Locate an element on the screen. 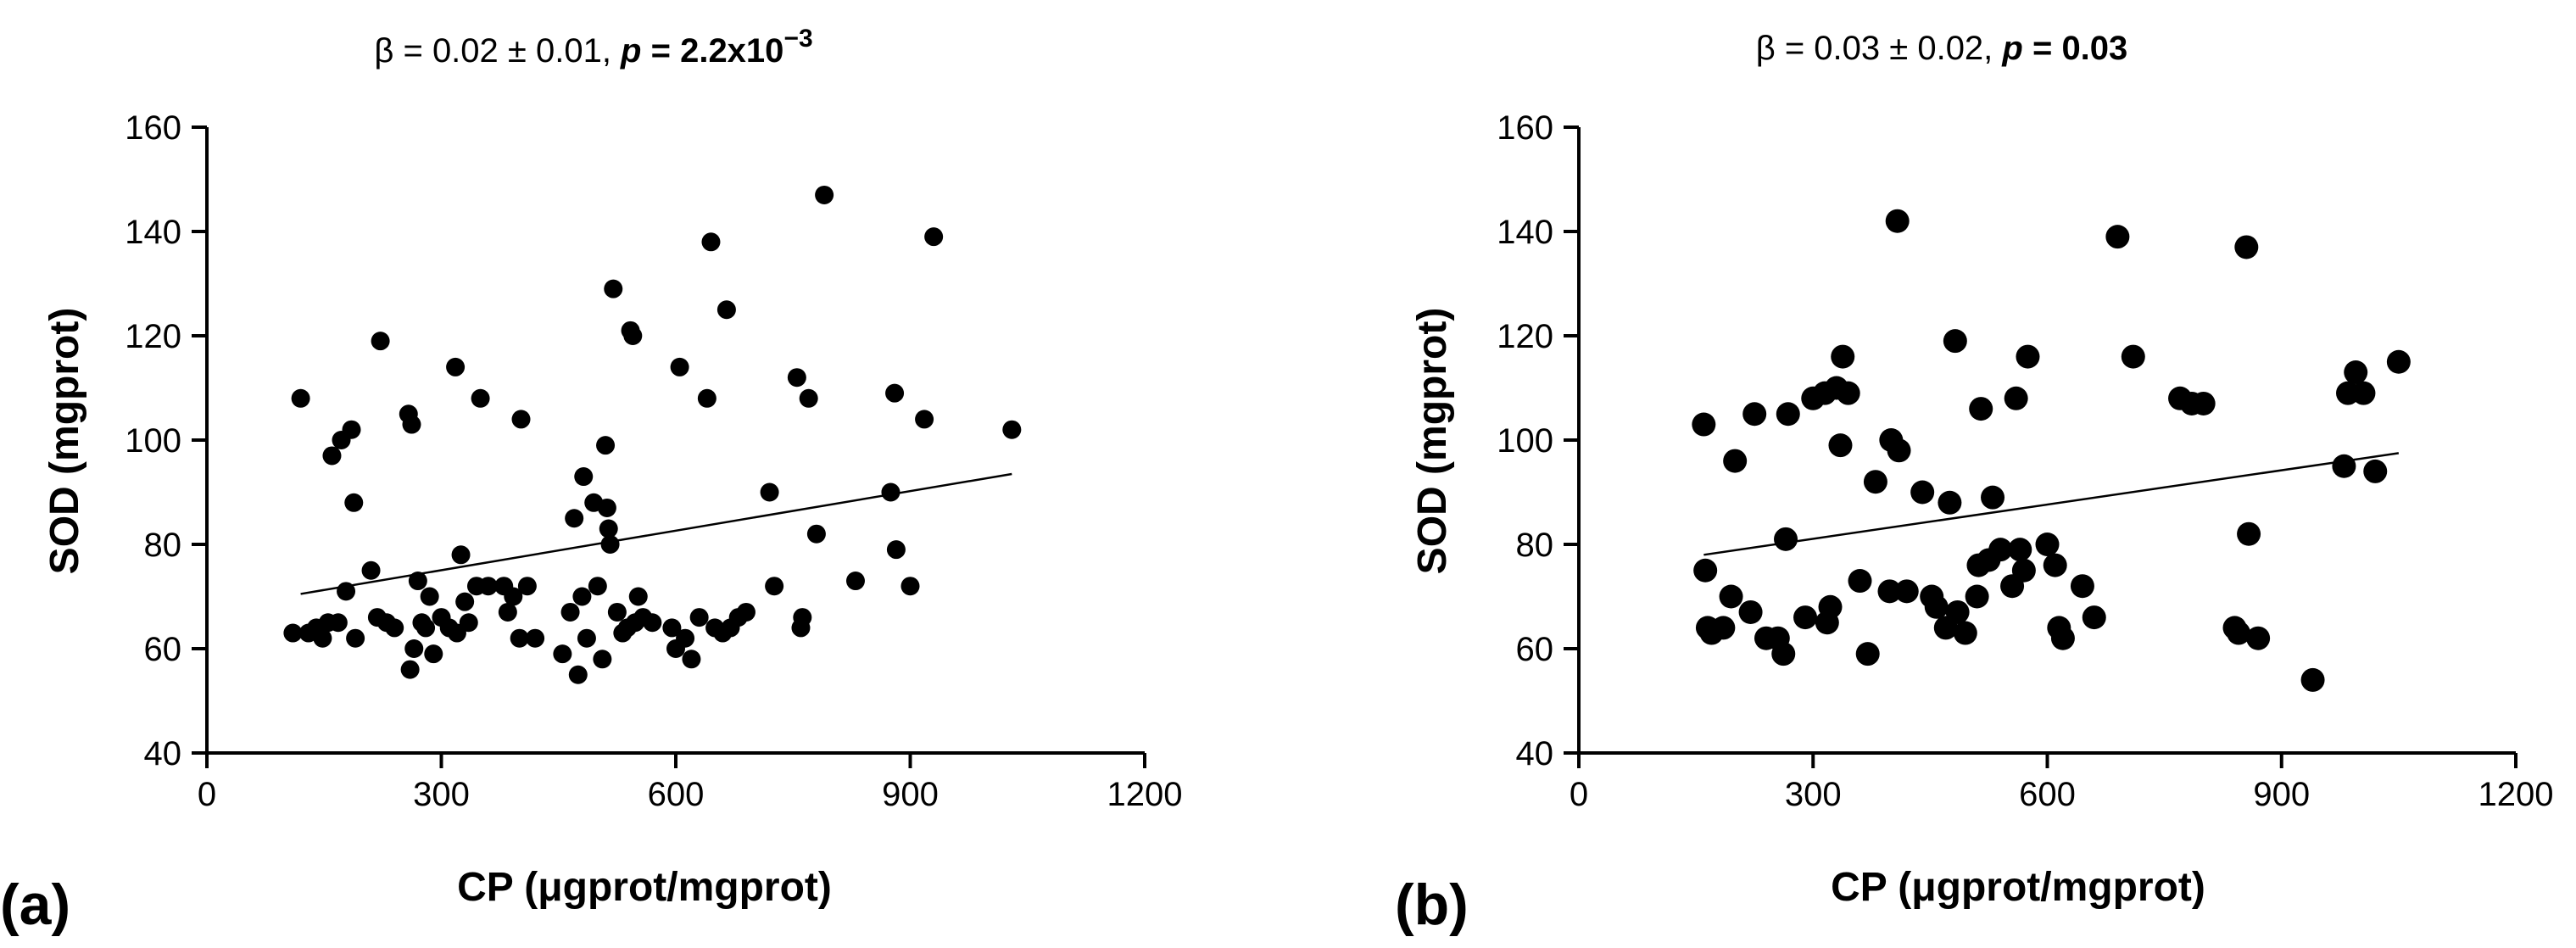  panel-b-x-tick-label: 1200 is located at coordinates (2516, 794).